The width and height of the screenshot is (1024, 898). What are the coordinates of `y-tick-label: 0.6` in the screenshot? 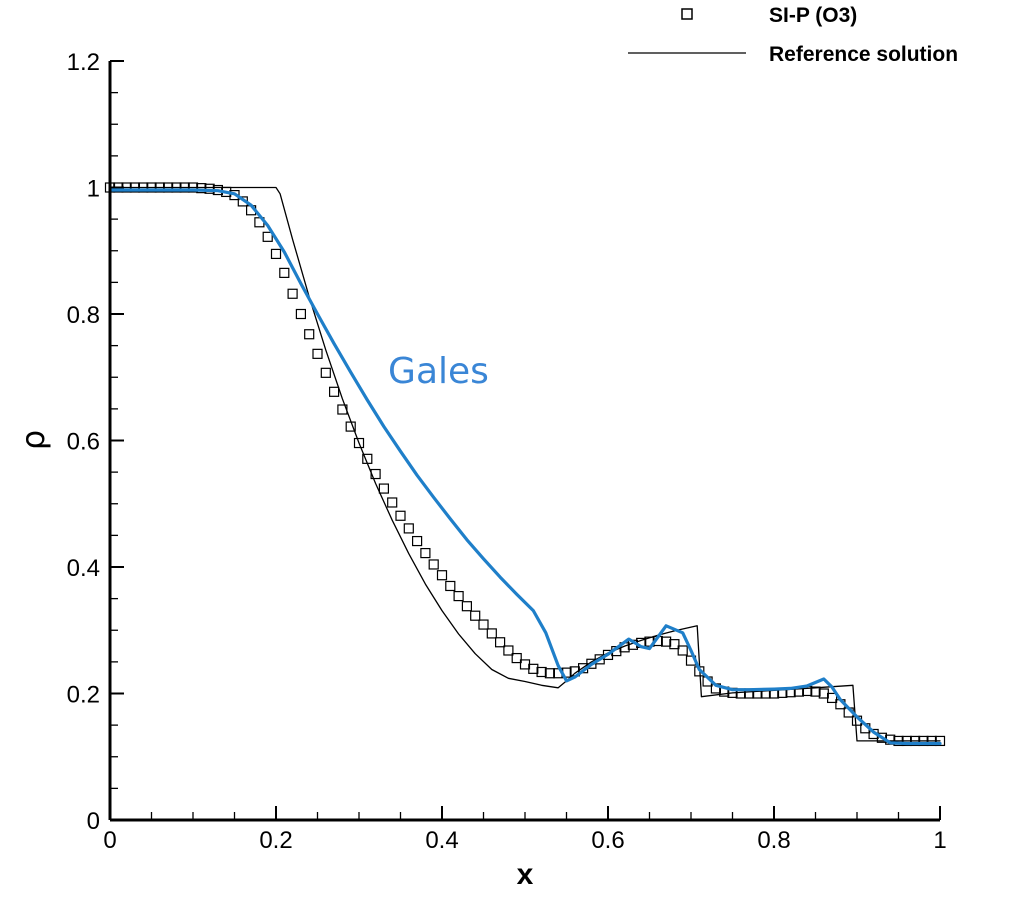 It's located at (83, 442).